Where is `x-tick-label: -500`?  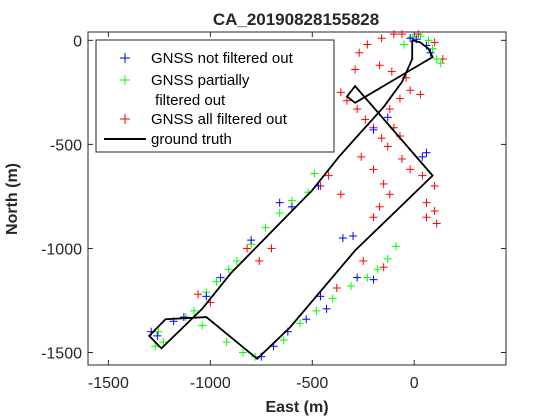 x-tick-label: -500 is located at coordinates (312, 383).